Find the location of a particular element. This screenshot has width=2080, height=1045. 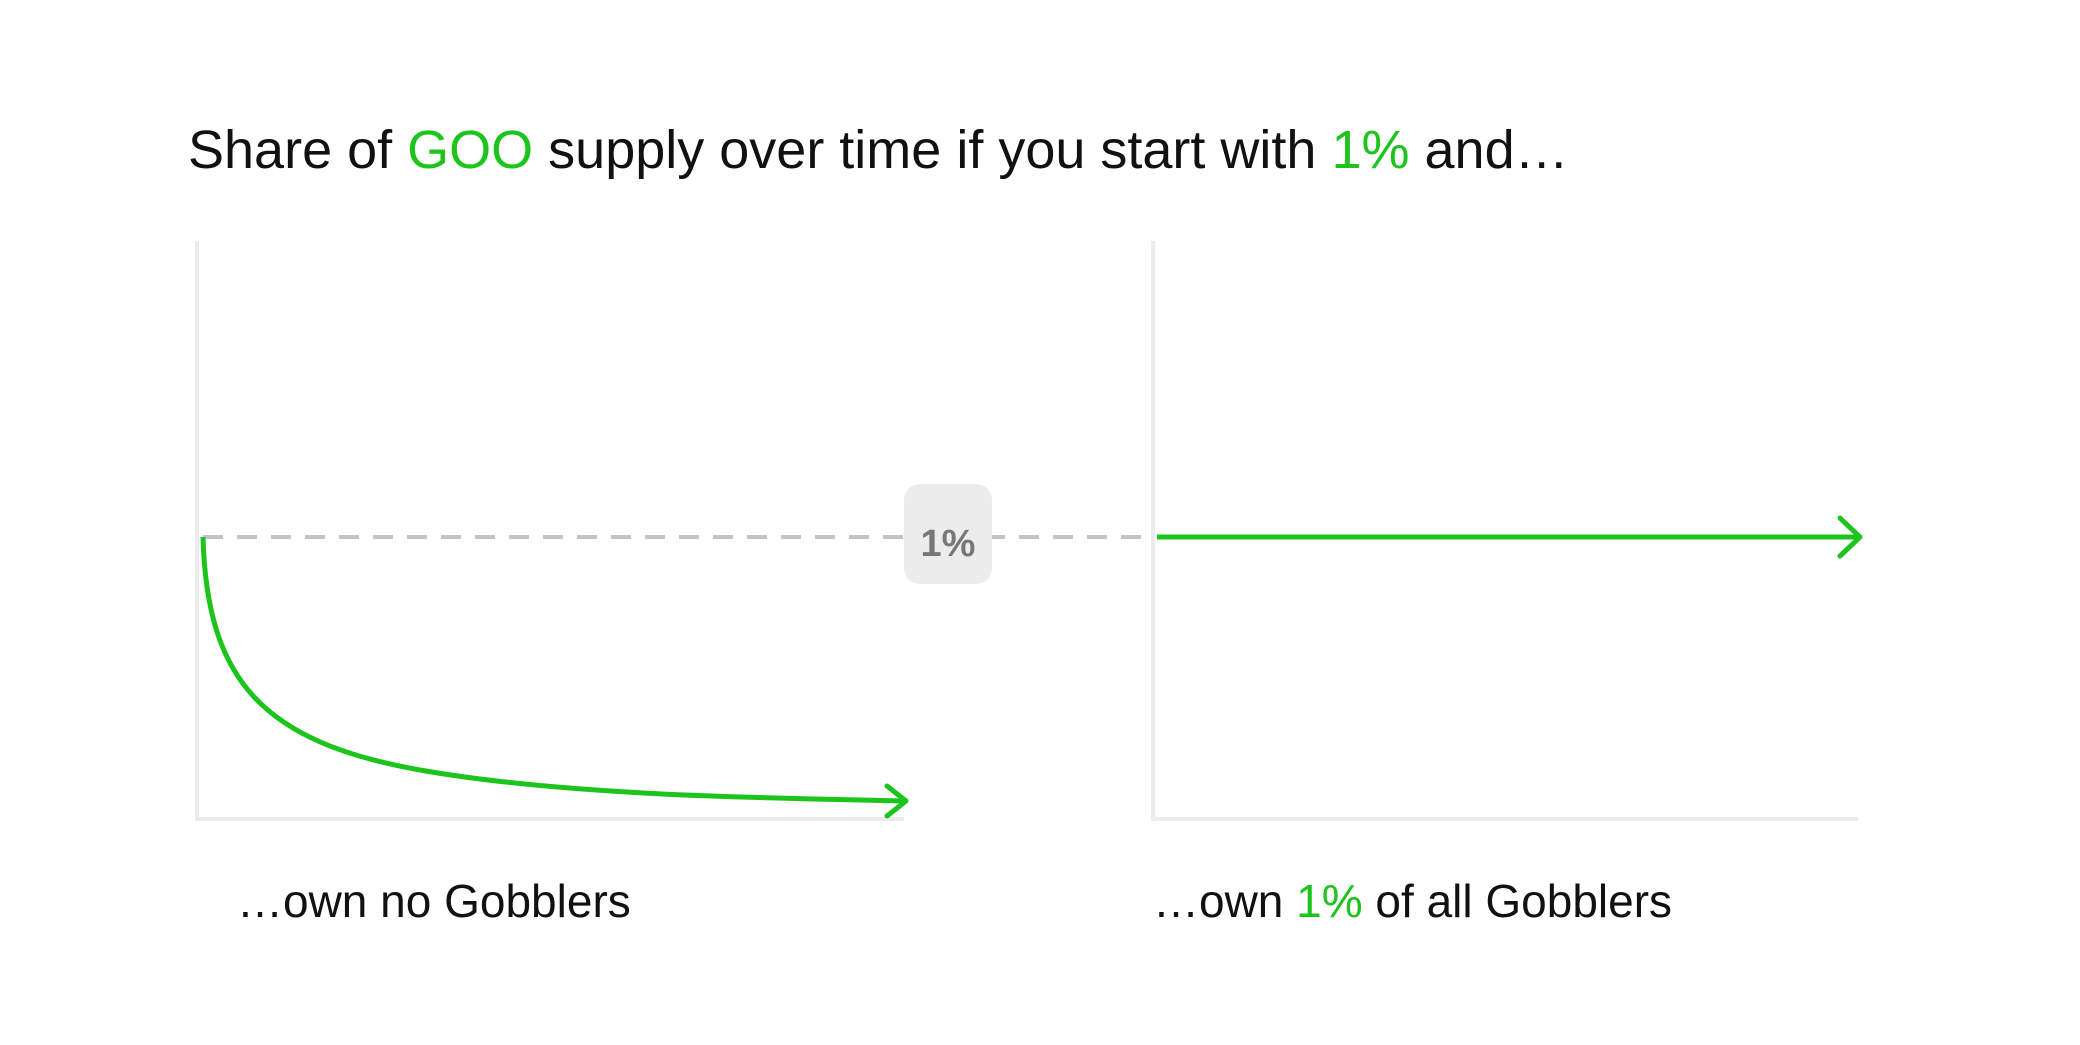

title-text: supply over time if you start with is located at coordinates (932, 150).